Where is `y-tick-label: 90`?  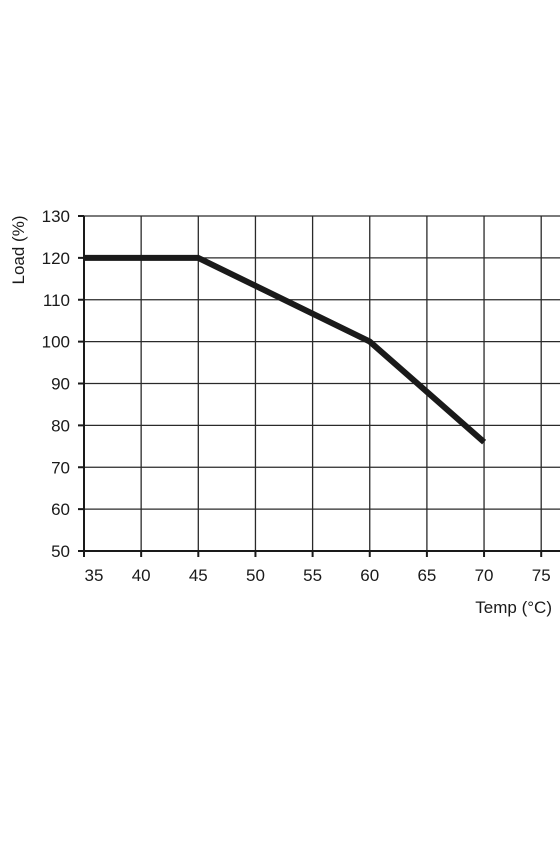 y-tick-label: 90 is located at coordinates (60, 384).